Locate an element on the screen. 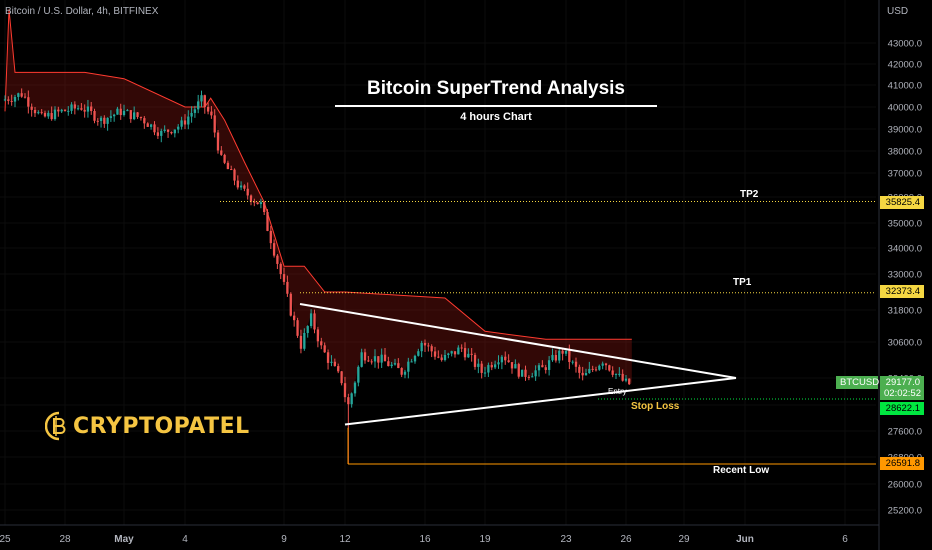  tp2-label: TP2 is located at coordinates (749, 194).